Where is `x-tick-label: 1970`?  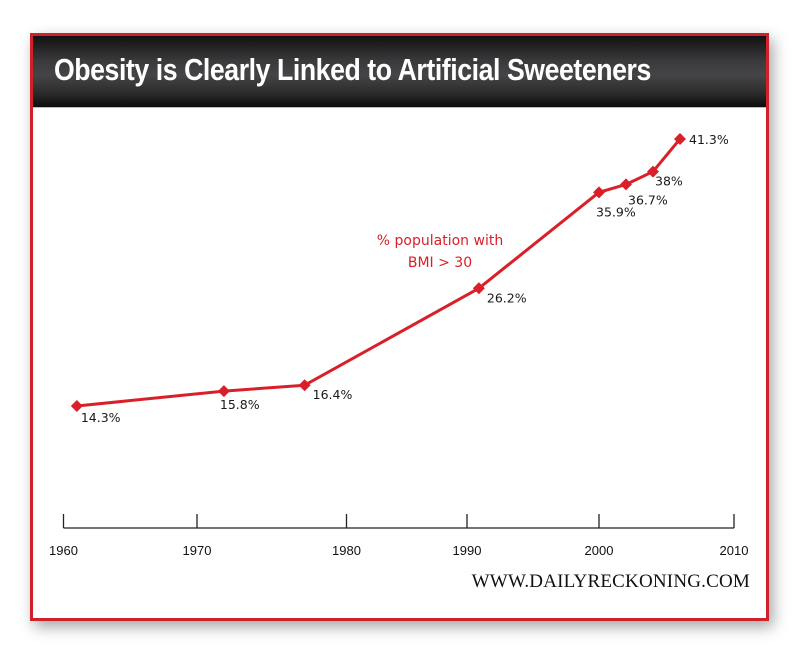
x-tick-label: 1970 is located at coordinates (197, 550).